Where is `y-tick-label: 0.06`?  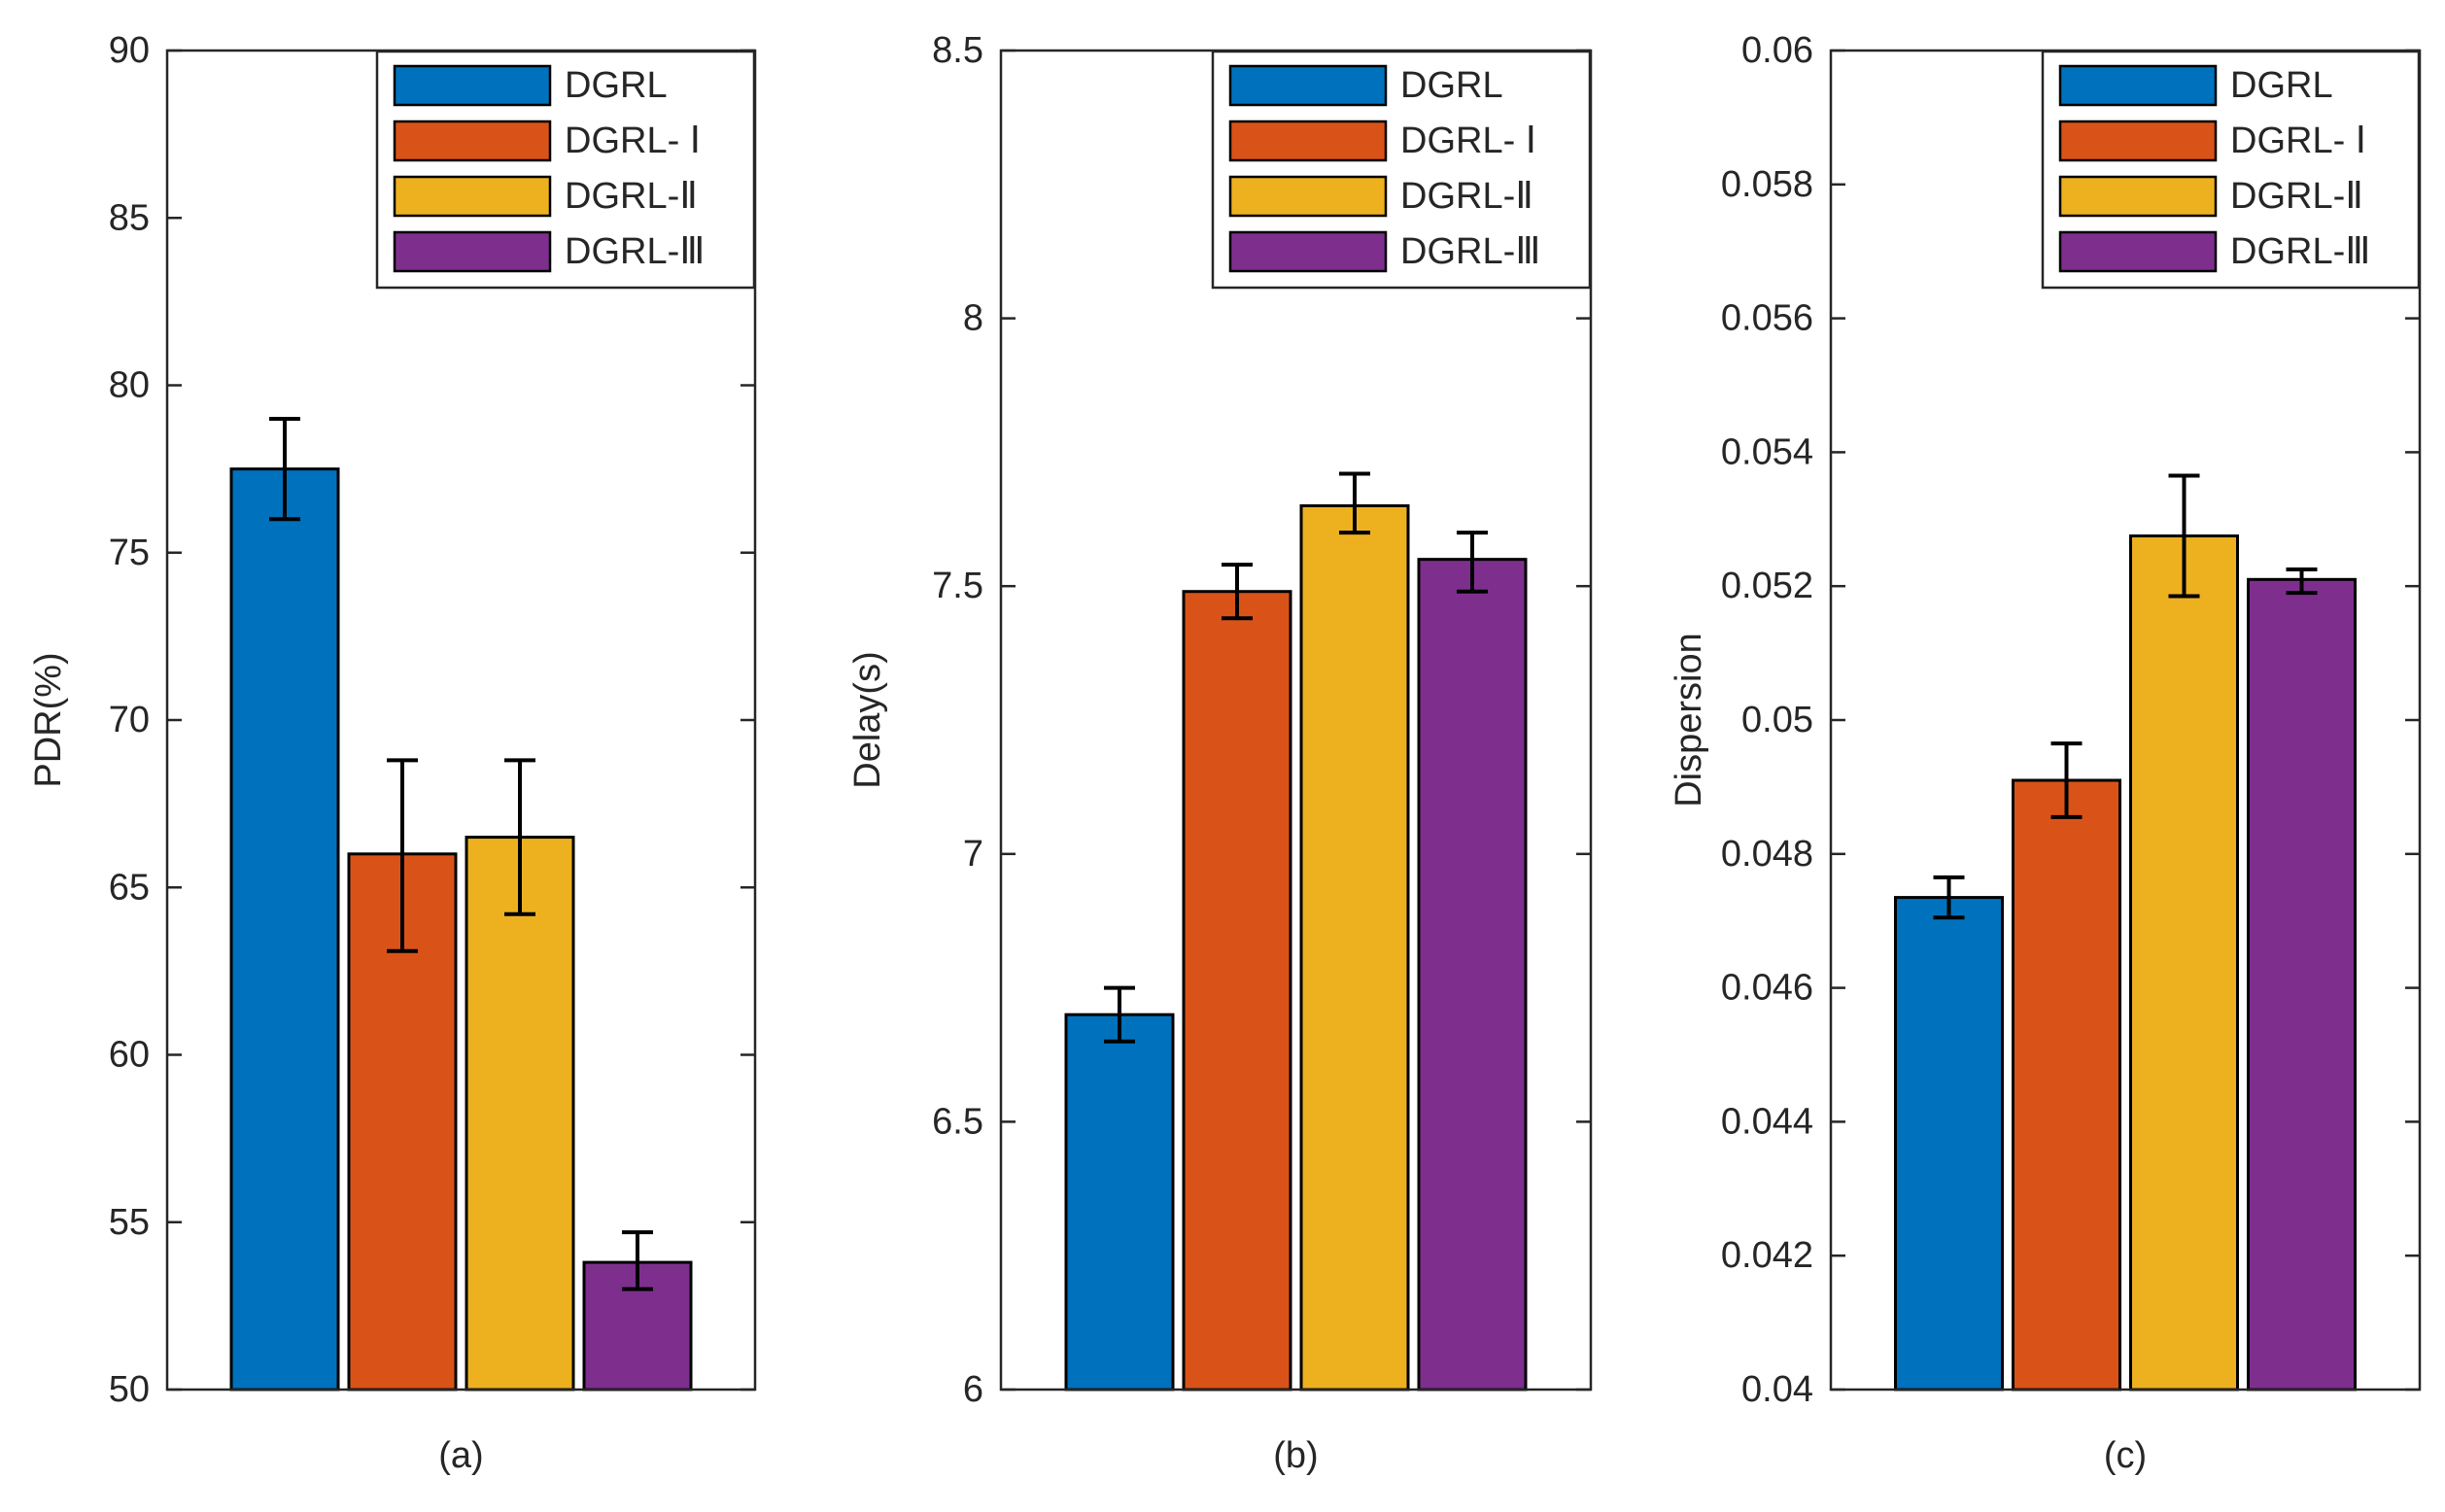 y-tick-label: 0.06 is located at coordinates (1777, 50).